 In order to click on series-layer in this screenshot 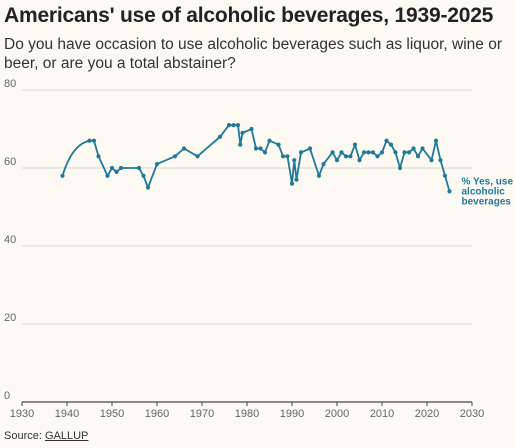, I will do `click(256, 158)`.